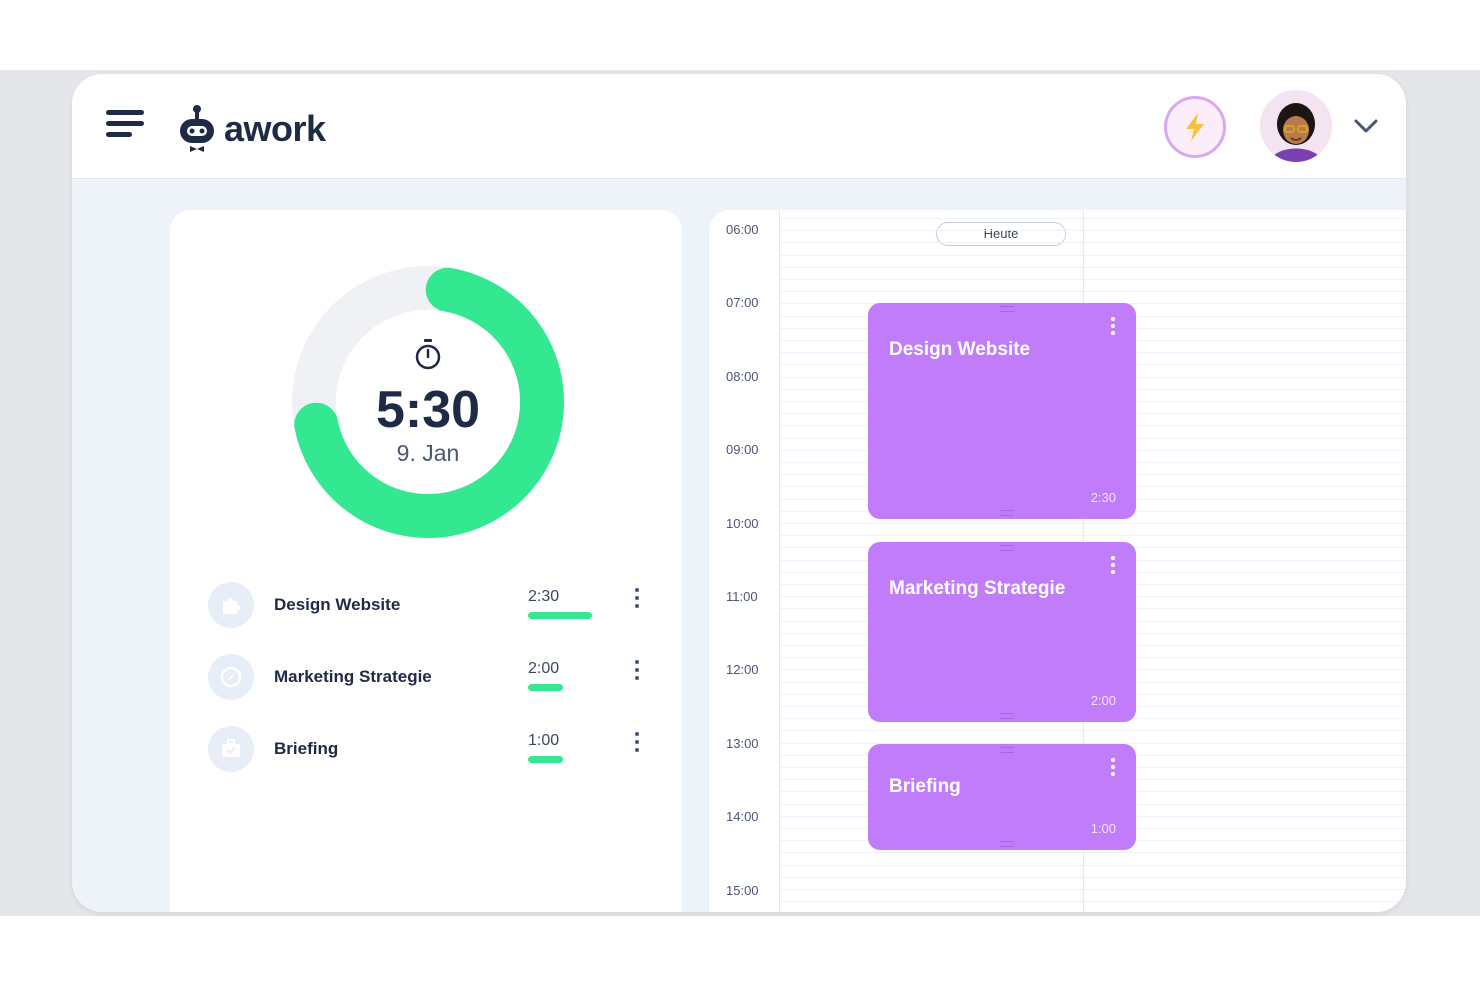 The width and height of the screenshot is (1480, 987). Describe the element at coordinates (544, 668) in the screenshot. I see `task-duration: 2:00` at that location.